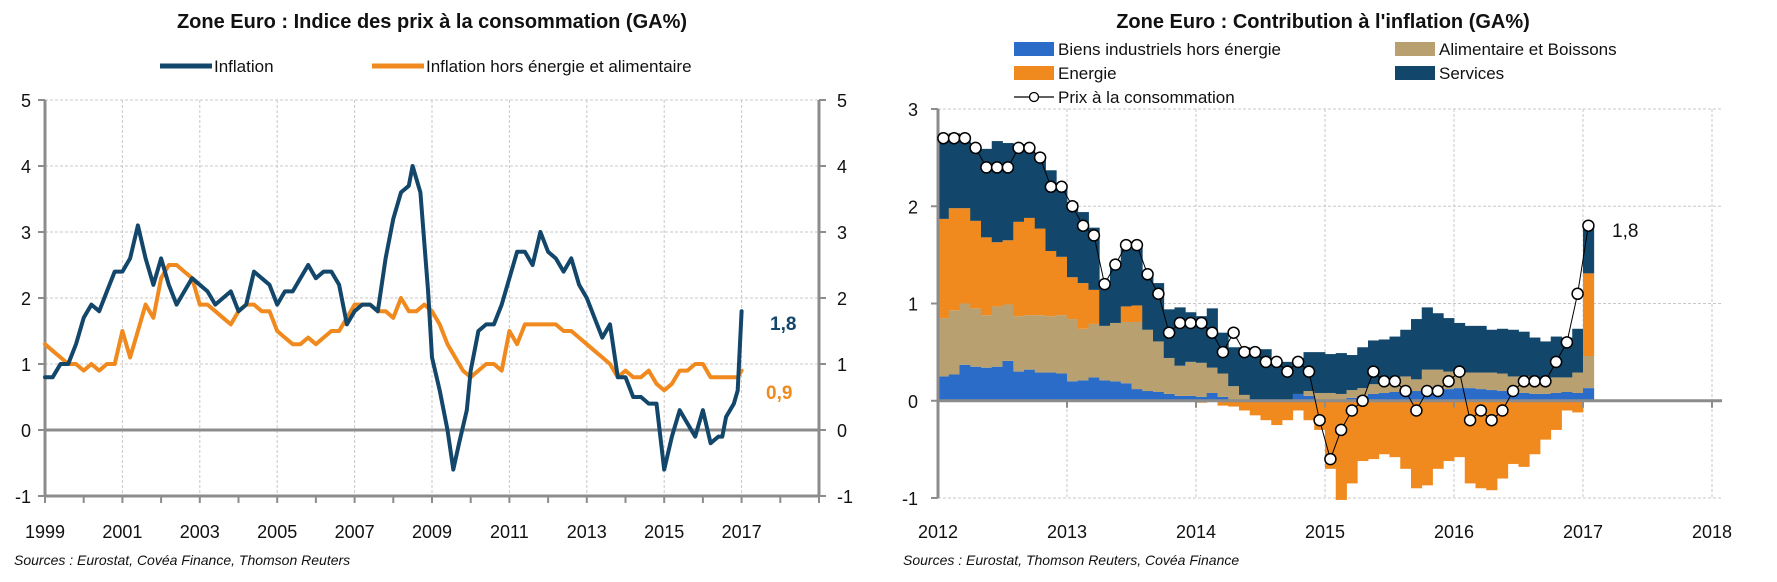  I want to click on right-chart-x-tick-label: 2017, so click(1583, 532).